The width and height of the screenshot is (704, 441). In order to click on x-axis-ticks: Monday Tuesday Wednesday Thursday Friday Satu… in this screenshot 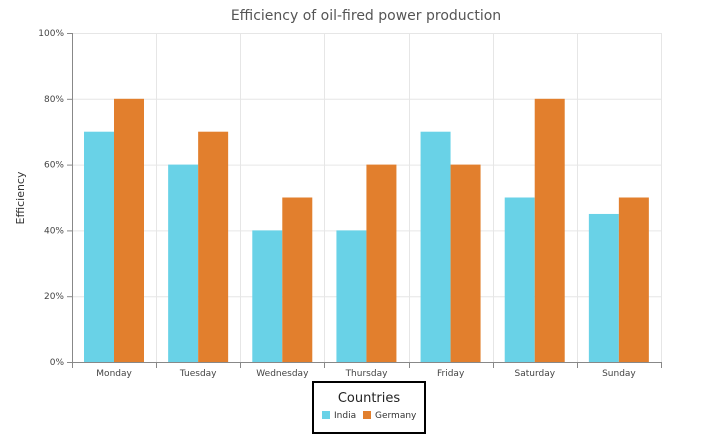, I will do `click(367, 370)`.